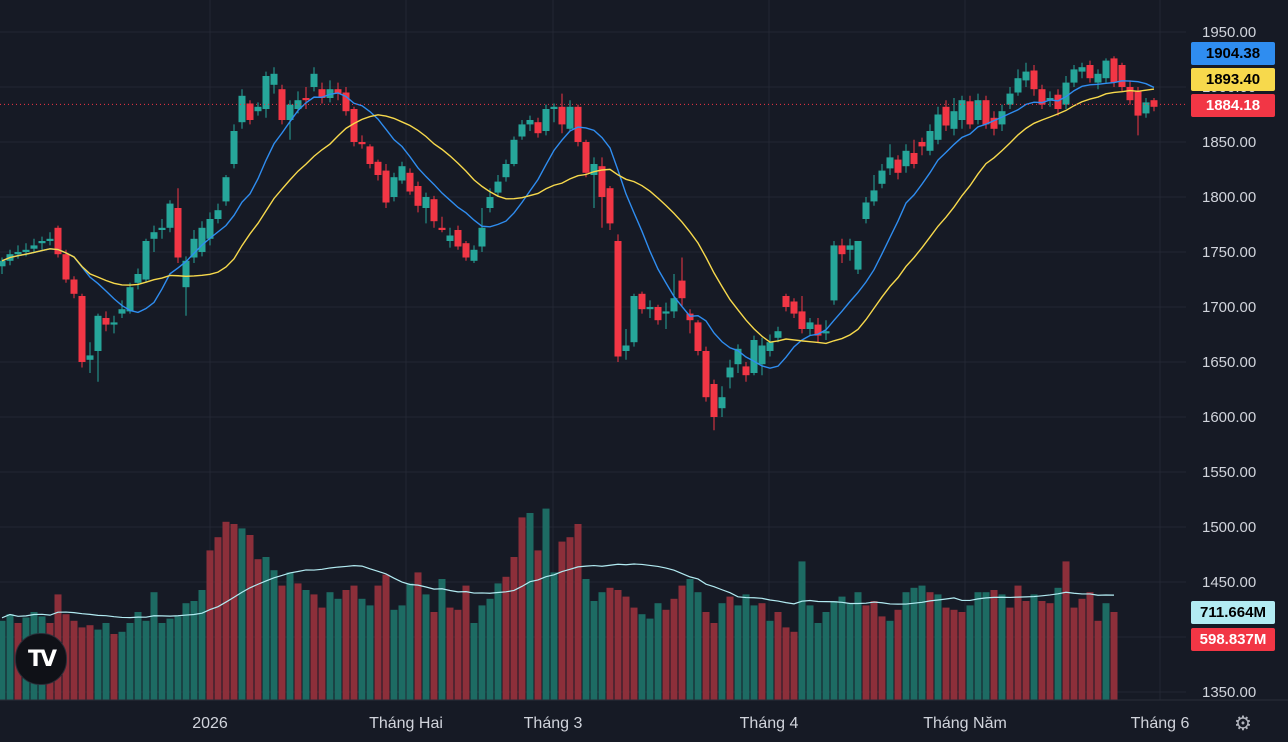 Image resolution: width=1288 pixels, height=742 pixels. What do you see at coordinates (1243, 723) in the screenshot?
I see `settings-gear-icon: ⚙` at bounding box center [1243, 723].